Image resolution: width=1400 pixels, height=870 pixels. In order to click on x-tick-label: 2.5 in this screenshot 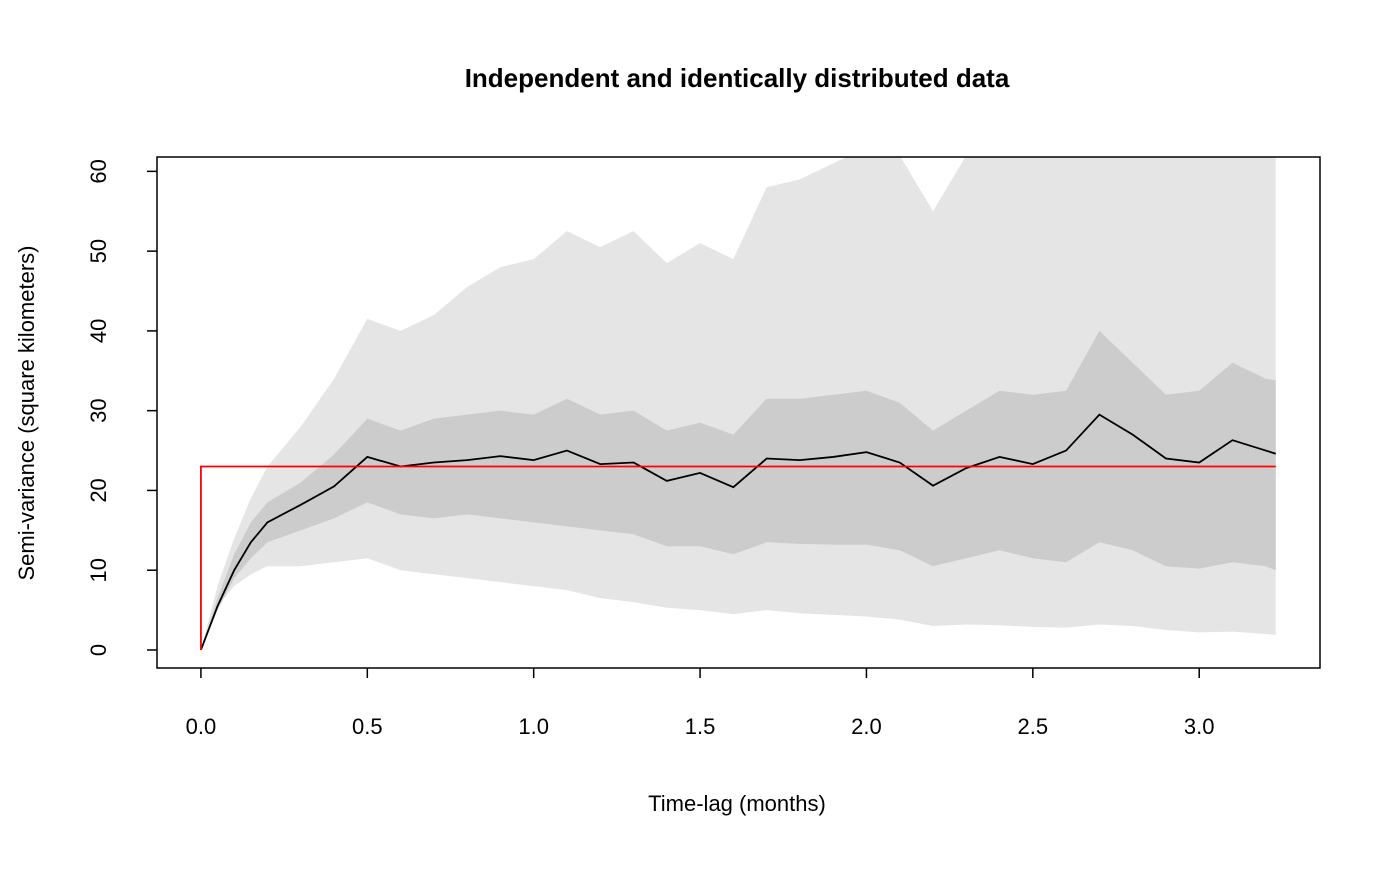, I will do `click(1033, 726)`.